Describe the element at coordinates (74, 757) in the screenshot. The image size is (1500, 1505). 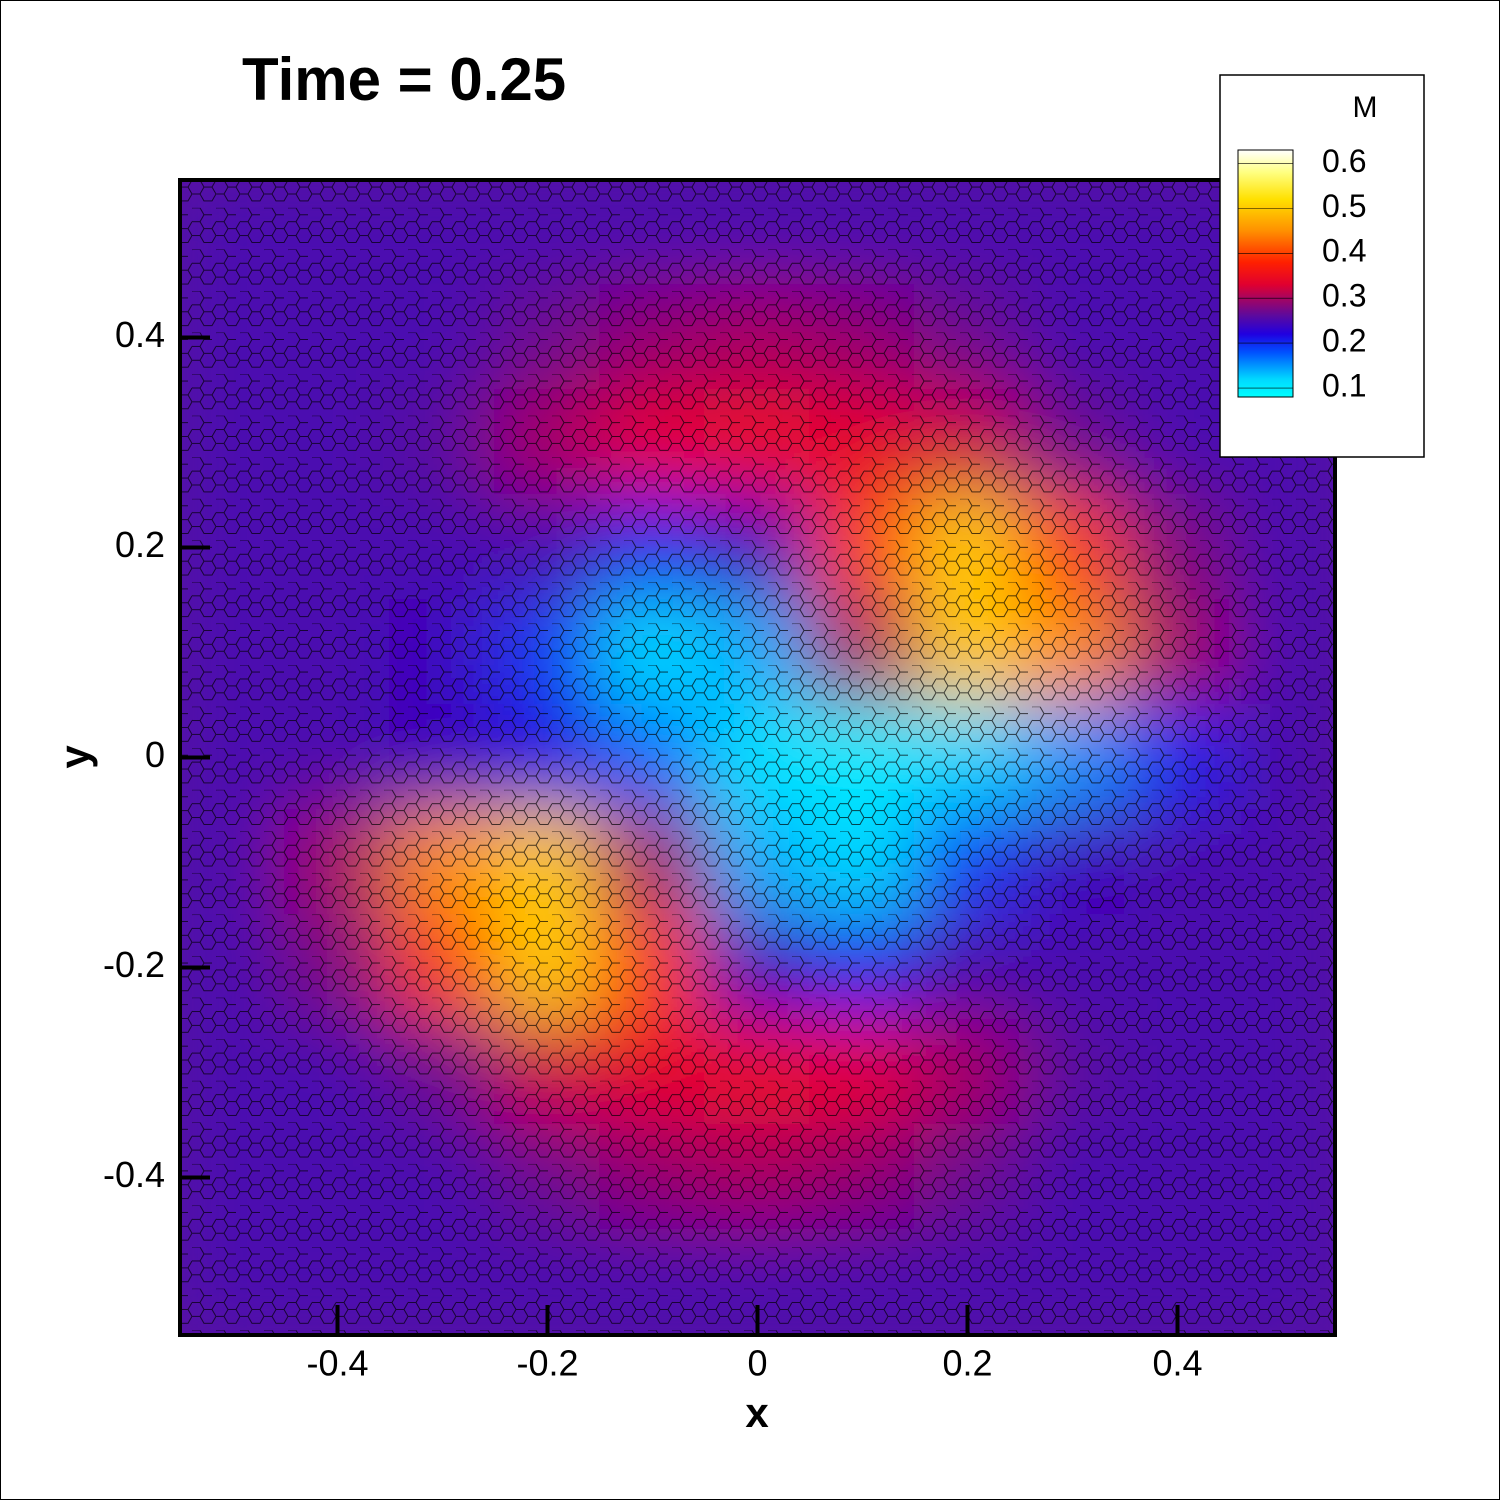
I see `y-axis-label: y` at that location.